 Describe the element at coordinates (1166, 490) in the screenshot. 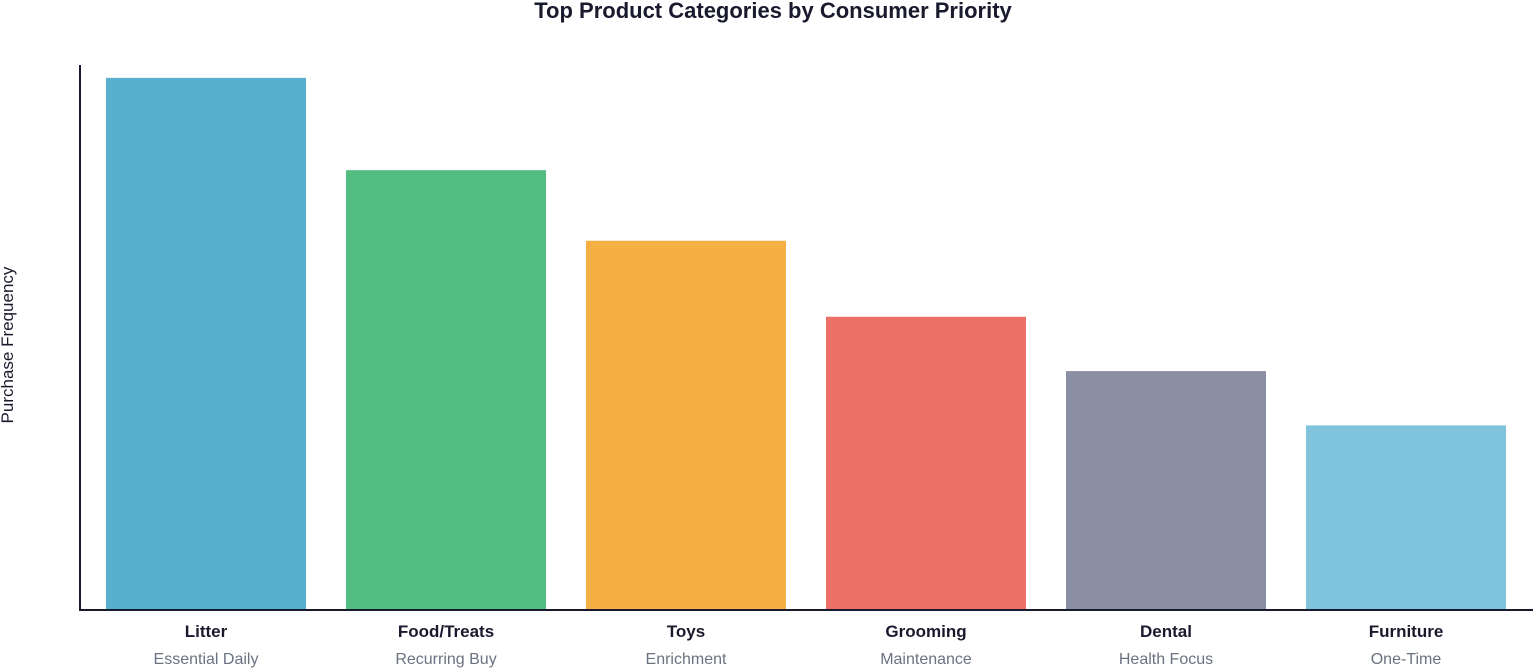

I see `bar-dental` at that location.